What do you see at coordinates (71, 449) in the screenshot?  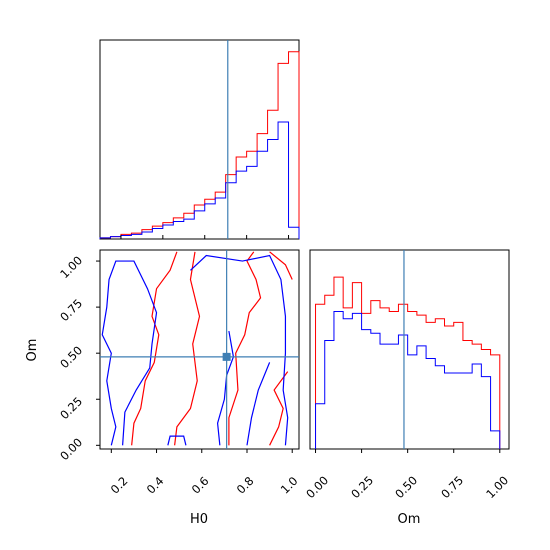 I see `ytick-label: 0.00` at bounding box center [71, 449].